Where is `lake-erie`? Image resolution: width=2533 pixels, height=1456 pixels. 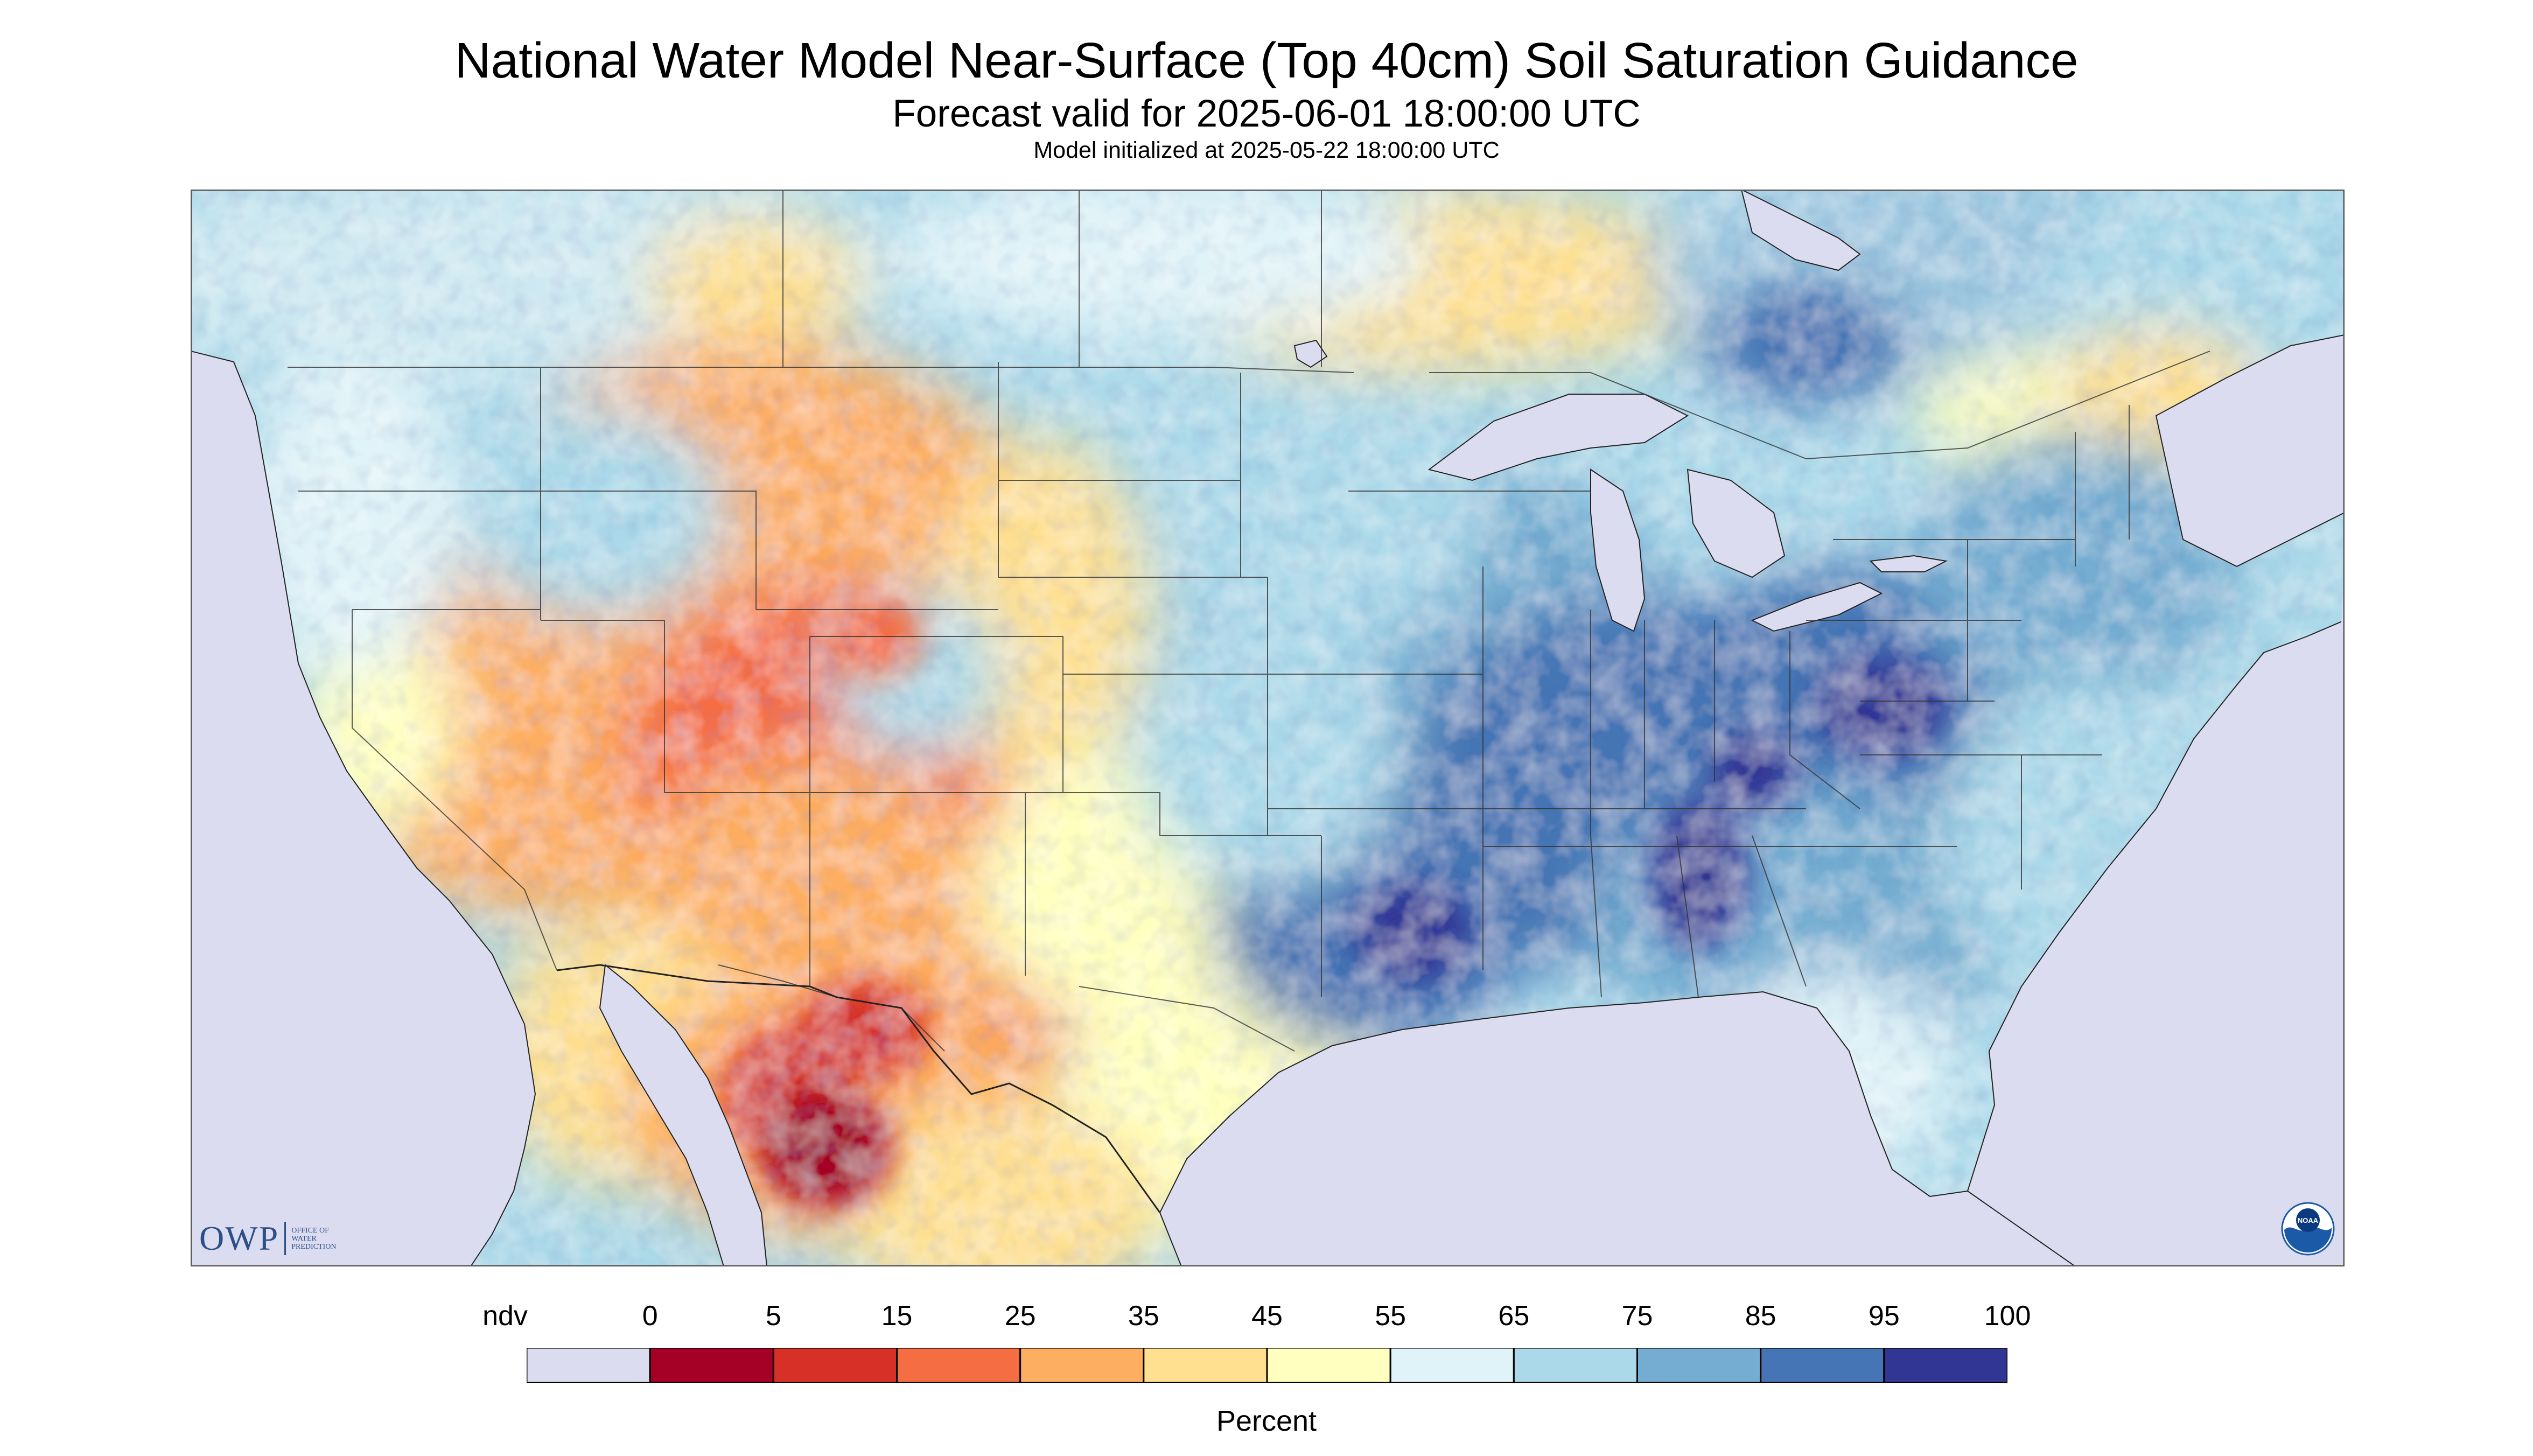 lake-erie is located at coordinates (1817, 607).